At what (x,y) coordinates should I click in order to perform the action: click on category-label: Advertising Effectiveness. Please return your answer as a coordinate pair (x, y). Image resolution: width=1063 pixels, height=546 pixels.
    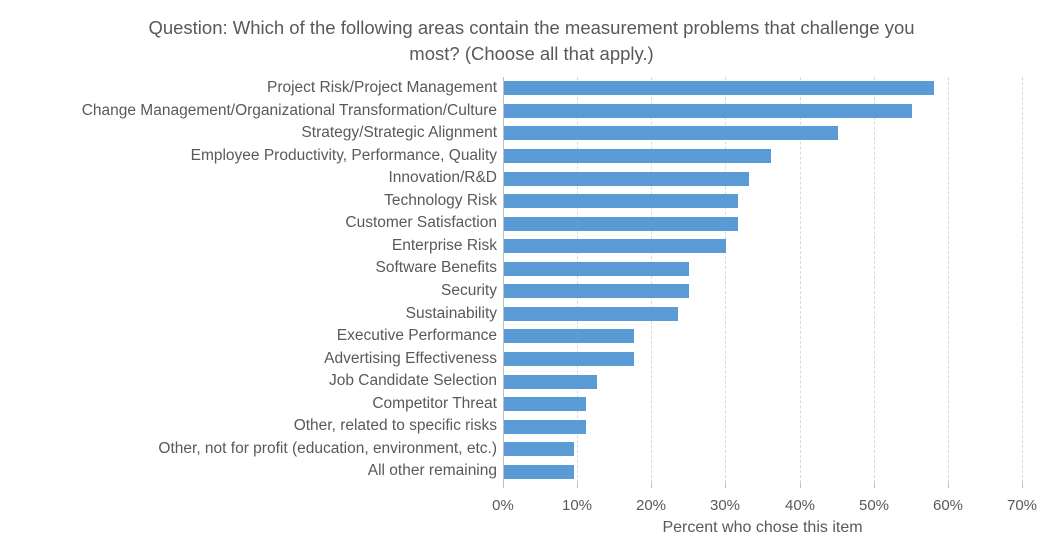
    Looking at the image, I should click on (410, 358).